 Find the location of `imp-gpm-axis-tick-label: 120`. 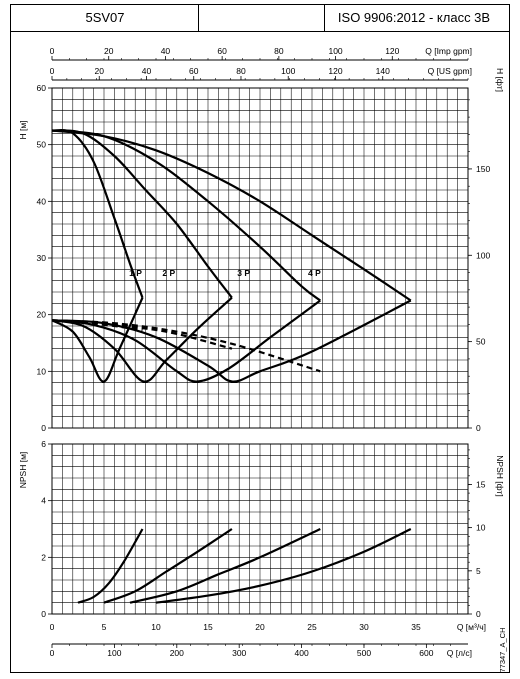

imp-gpm-axis-tick-label: 120 is located at coordinates (392, 51).